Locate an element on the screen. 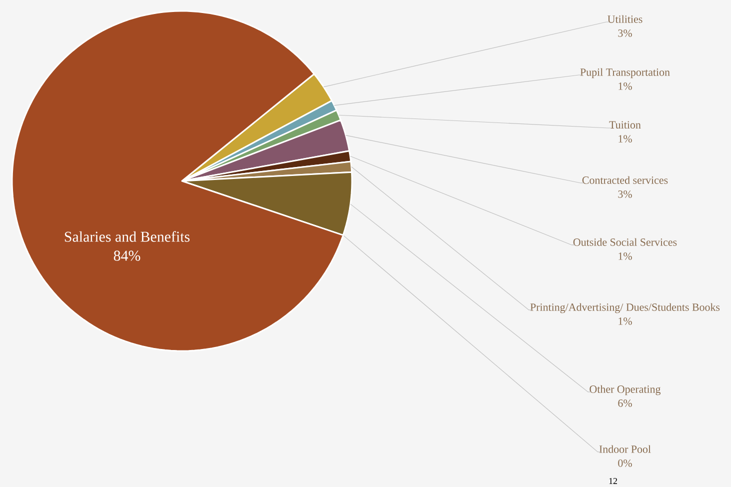  slice-label: Utilities is located at coordinates (625, 19).